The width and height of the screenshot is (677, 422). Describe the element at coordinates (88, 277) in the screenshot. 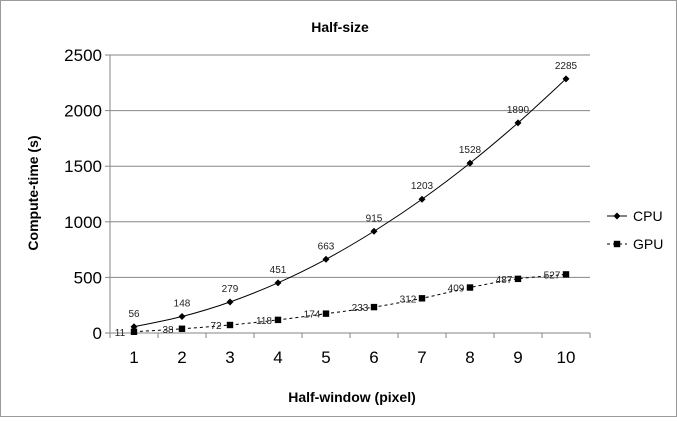

I see `y-tick-label: 500` at that location.